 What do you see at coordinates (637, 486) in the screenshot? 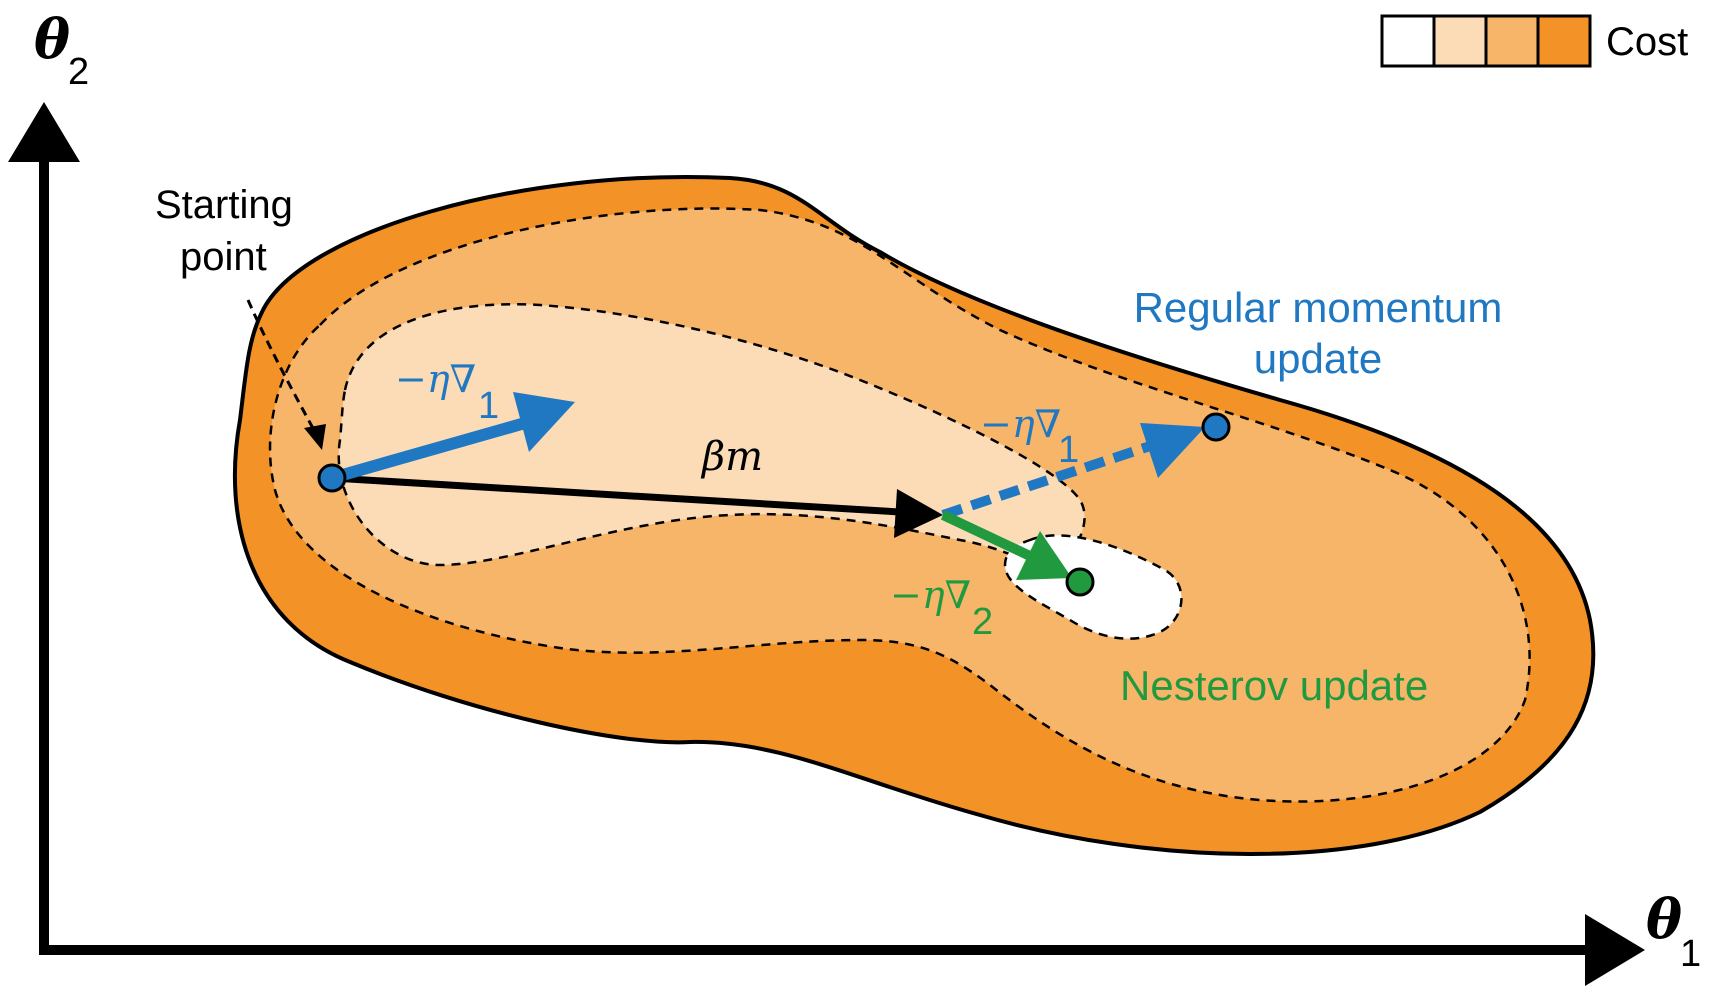
I see `momentum-arrow: βm` at bounding box center [637, 486].